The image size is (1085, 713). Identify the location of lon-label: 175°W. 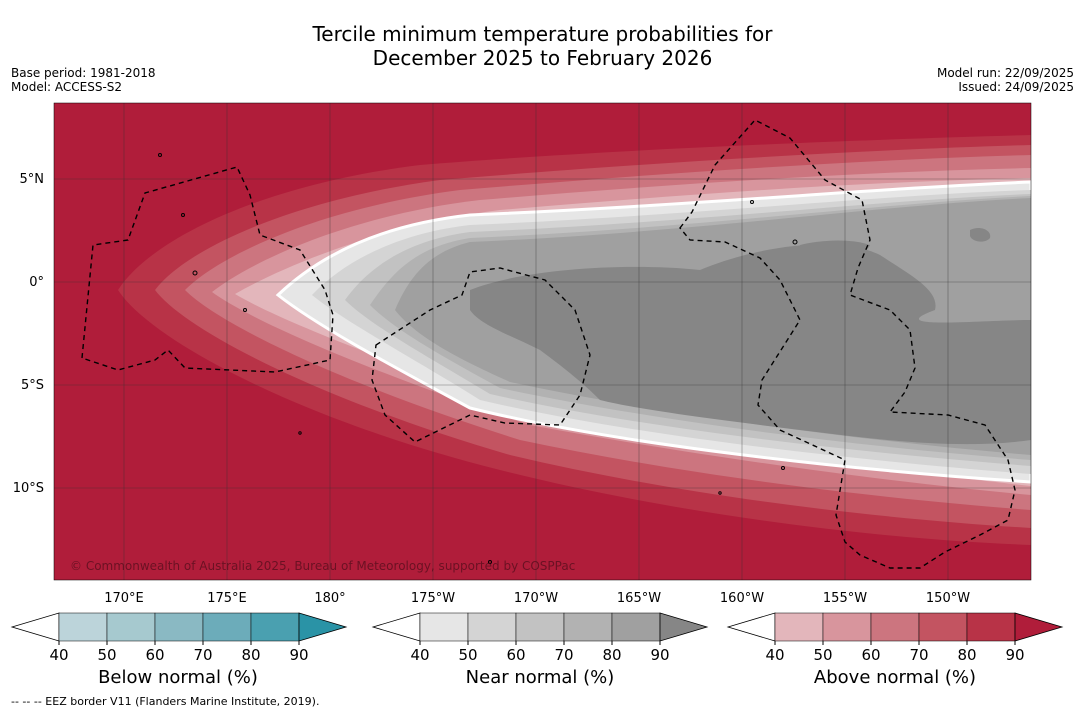
(433, 598).